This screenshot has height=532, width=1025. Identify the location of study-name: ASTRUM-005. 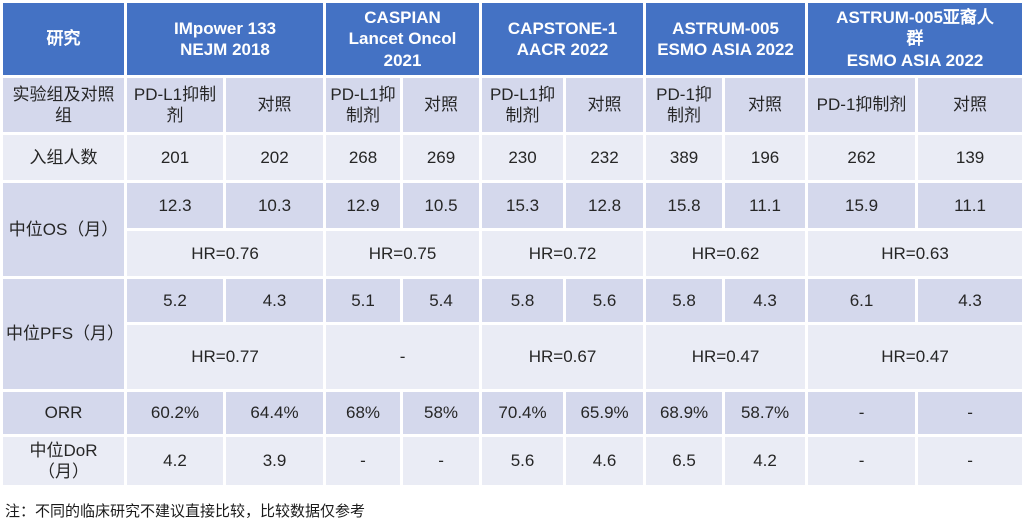
(725, 28).